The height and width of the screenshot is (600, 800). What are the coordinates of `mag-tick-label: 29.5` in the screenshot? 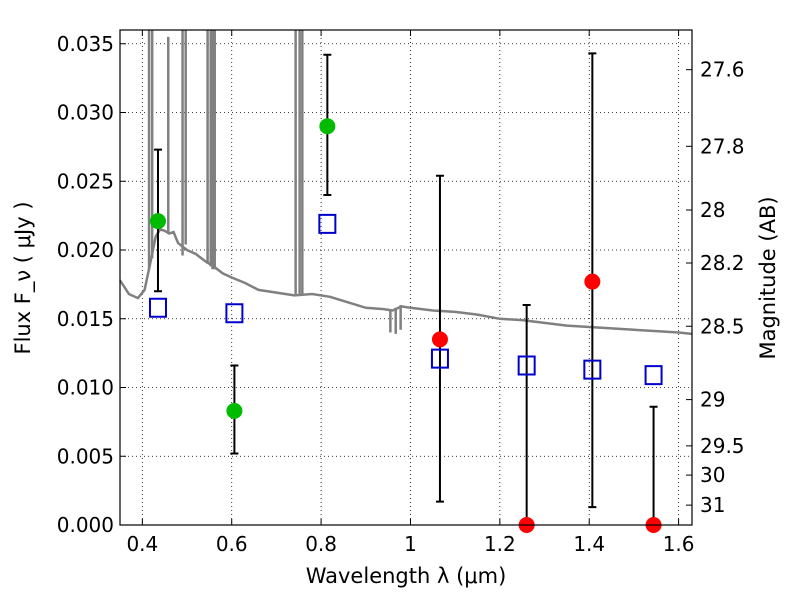 It's located at (722, 446).